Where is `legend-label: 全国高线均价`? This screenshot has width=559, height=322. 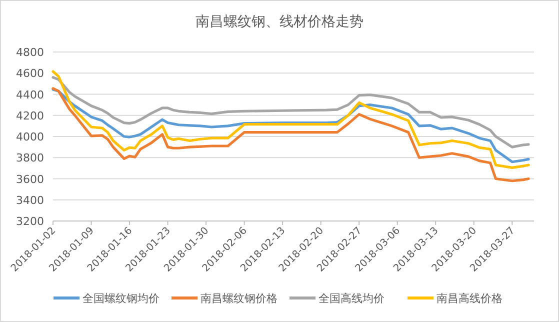
legend-label: 全国高线均价 is located at coordinates (351, 298).